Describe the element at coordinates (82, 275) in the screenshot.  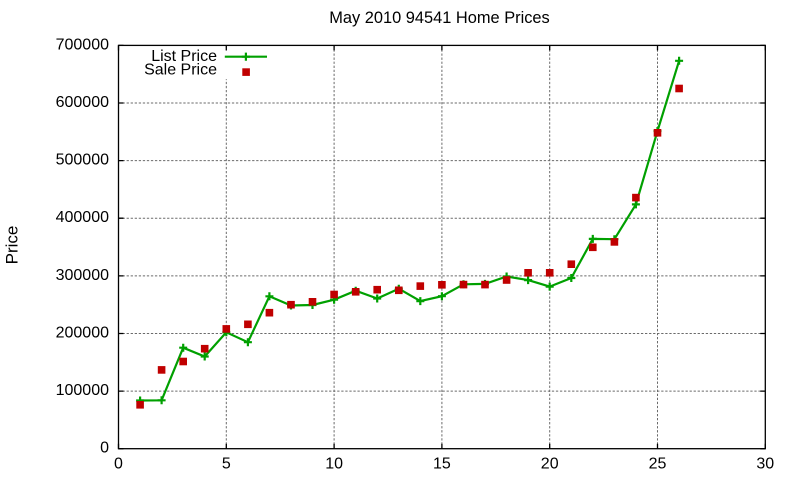
I see `svg-text: 300000` at that location.